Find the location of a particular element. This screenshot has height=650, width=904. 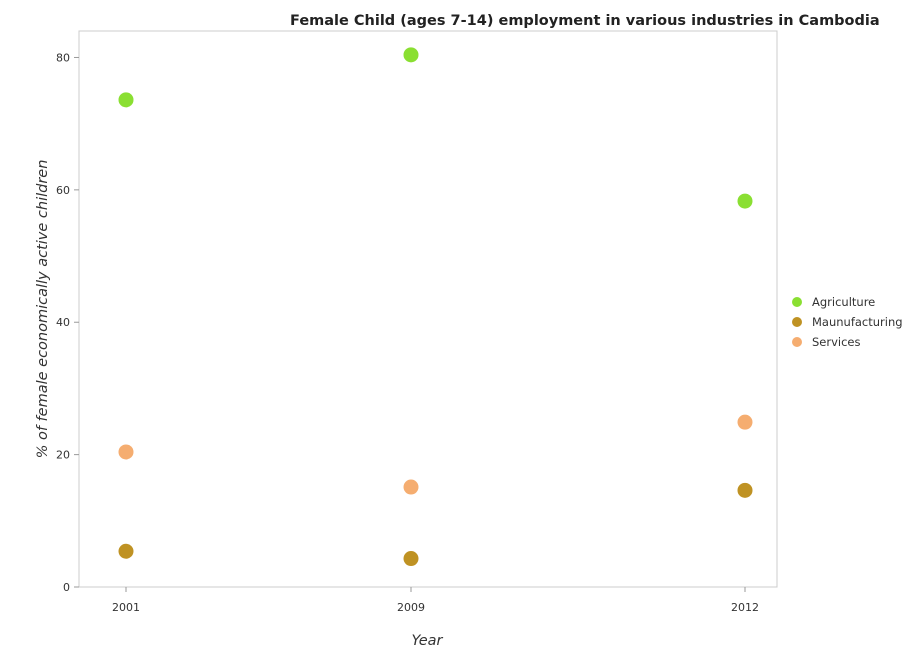

y-tick-label: 20 is located at coordinates (63, 455).